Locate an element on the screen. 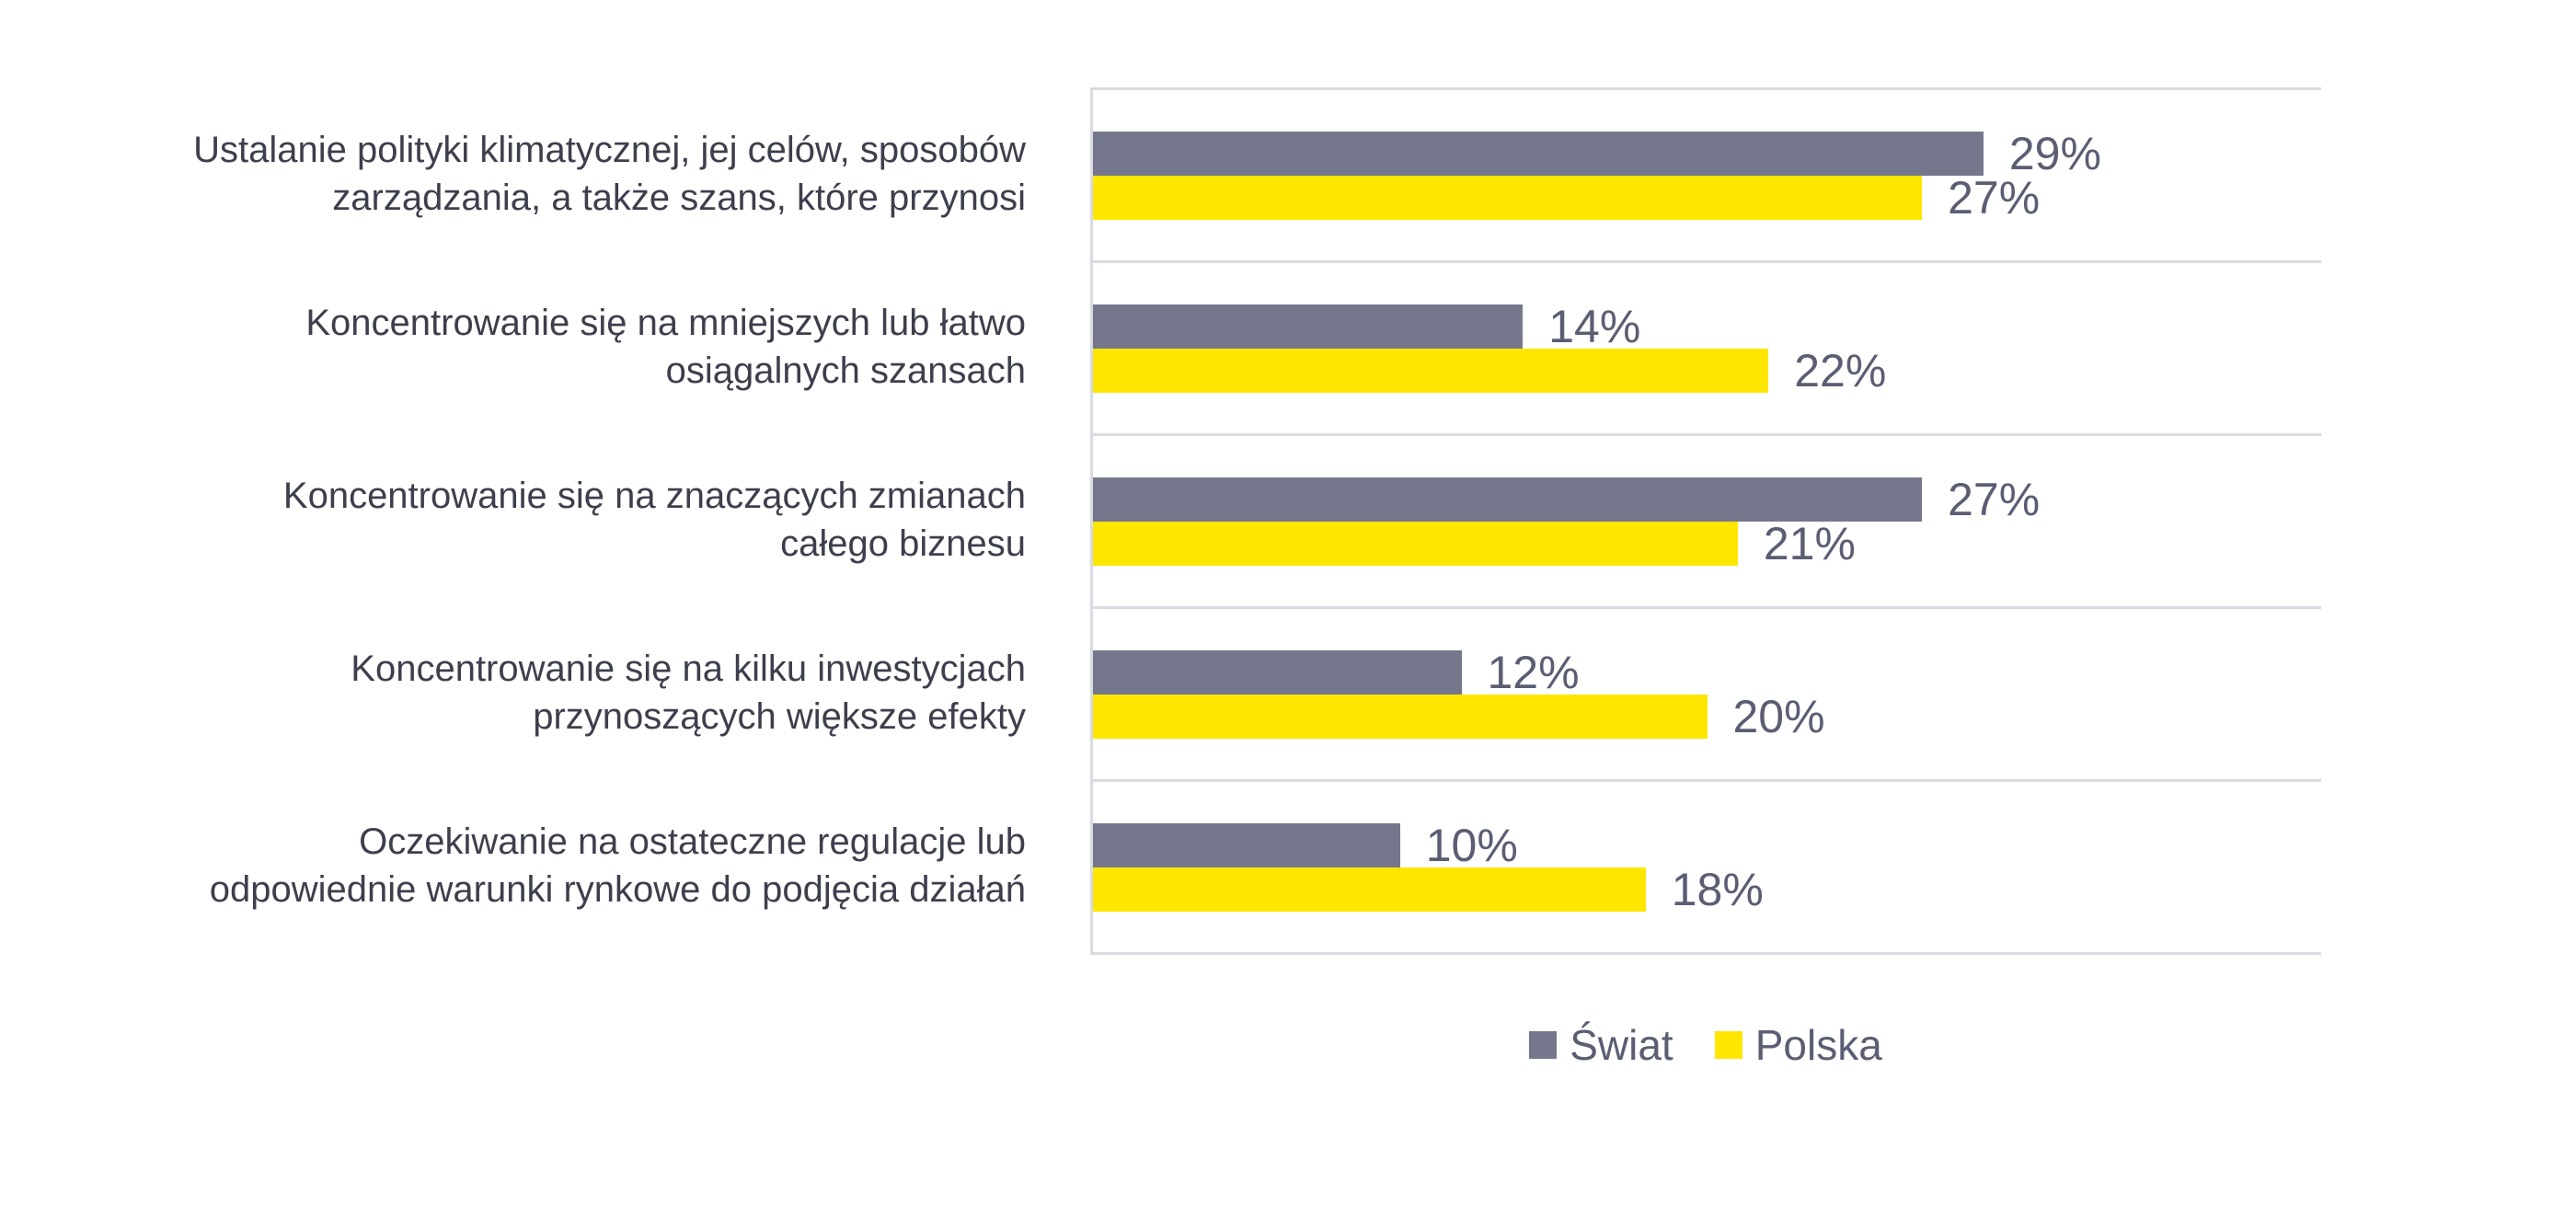 This screenshot has height=1206, width=2576. bar-line: 29% is located at coordinates (1707, 153).